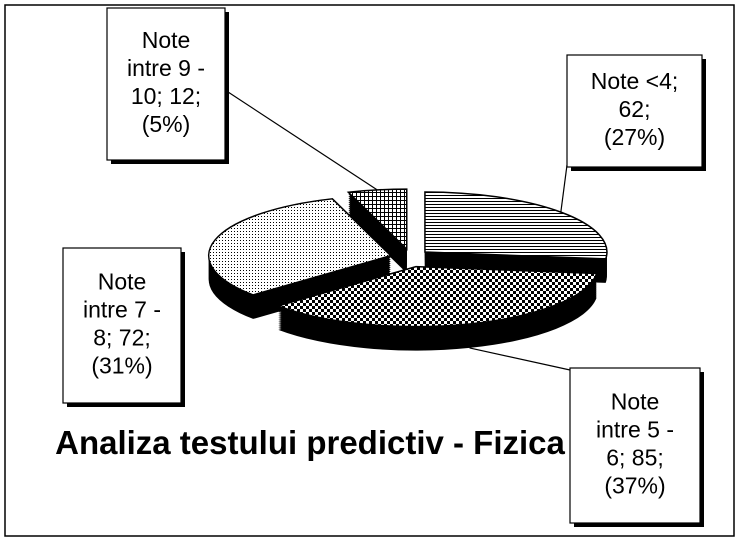 This screenshot has width=740, height=542. I want to click on data-label: intre 9 -, so click(166, 68).